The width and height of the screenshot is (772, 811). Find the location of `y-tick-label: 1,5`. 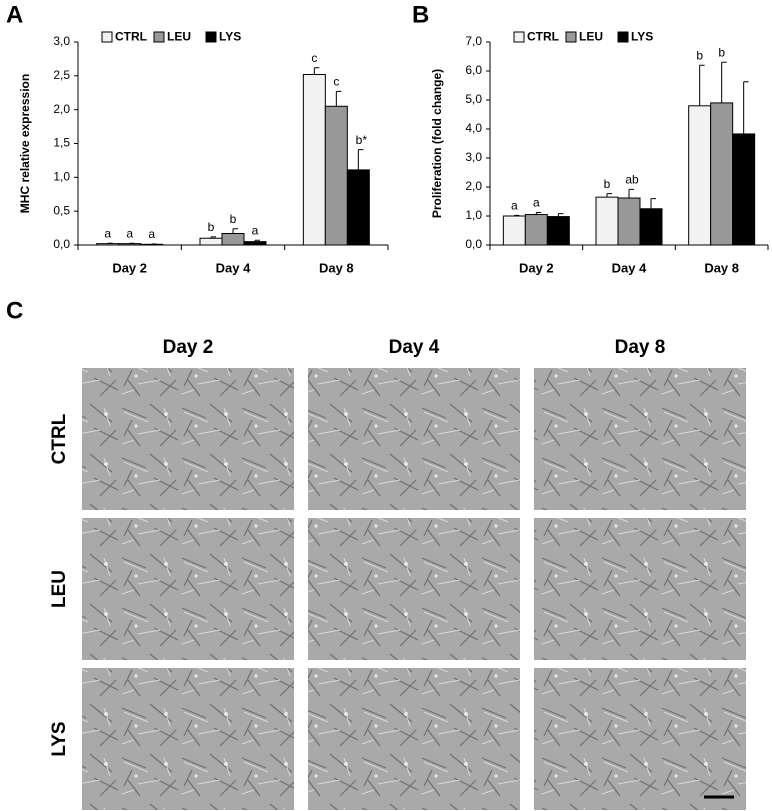

y-tick-label: 1,5 is located at coordinates (61, 143).